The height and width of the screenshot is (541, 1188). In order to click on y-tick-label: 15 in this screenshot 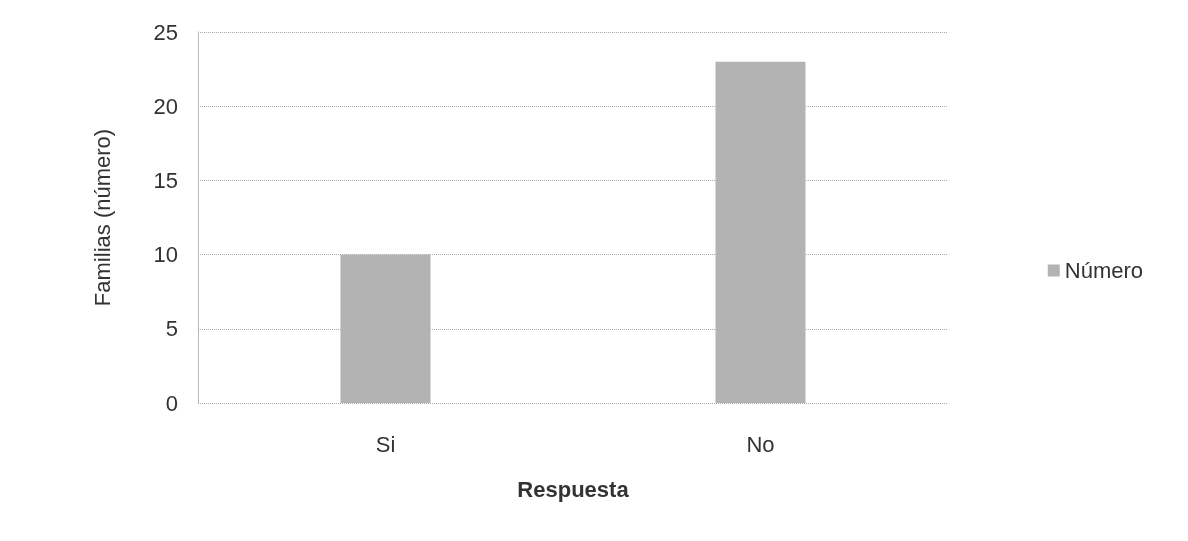, I will do `click(165, 180)`.